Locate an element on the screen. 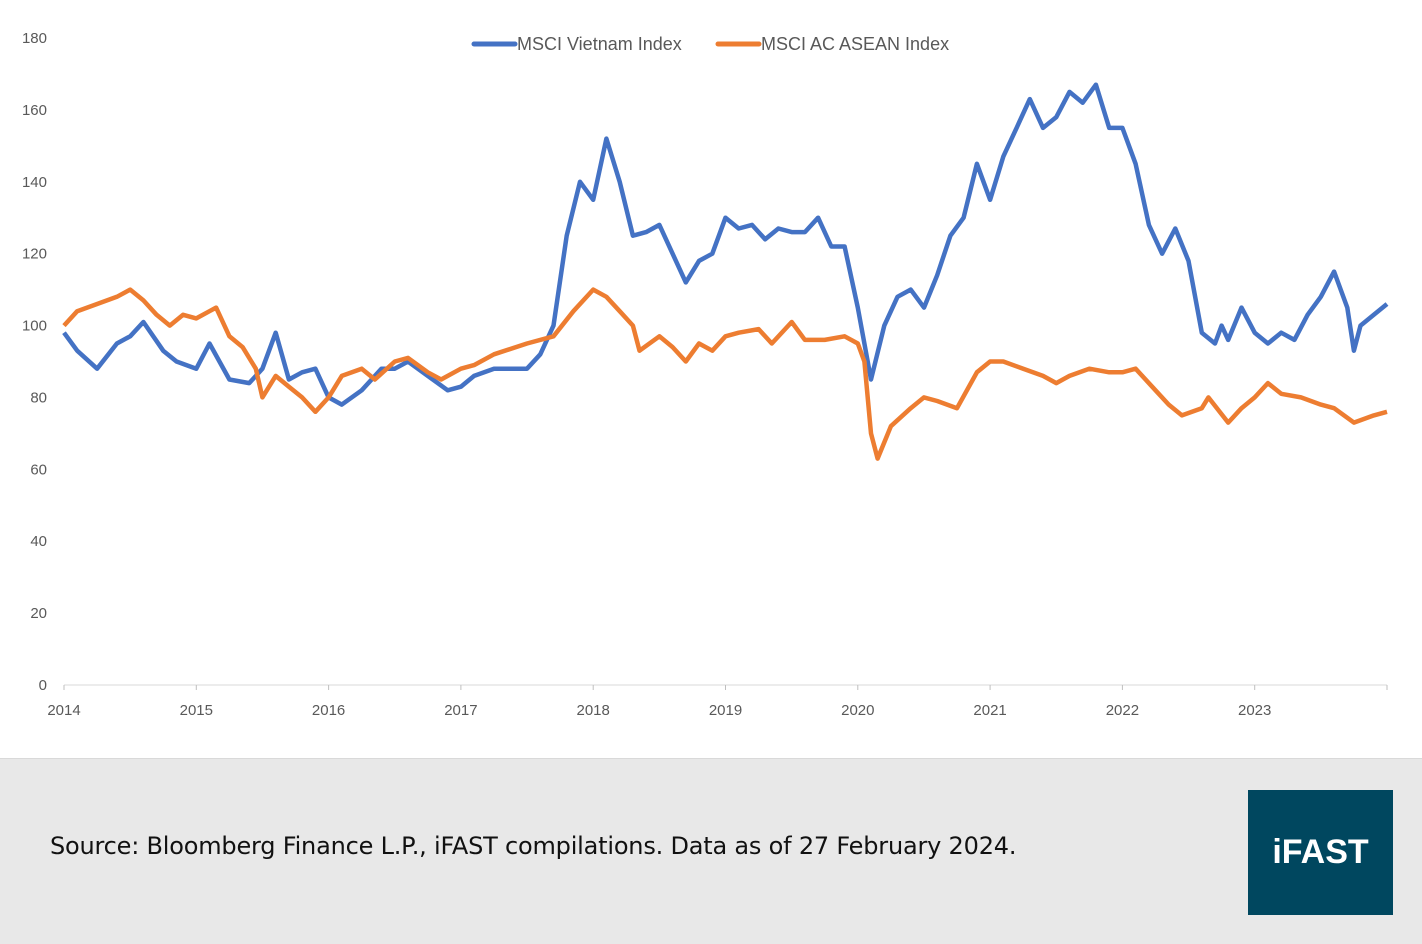 The width and height of the screenshot is (1422, 944). x-tick-label: 2018 is located at coordinates (593, 710).